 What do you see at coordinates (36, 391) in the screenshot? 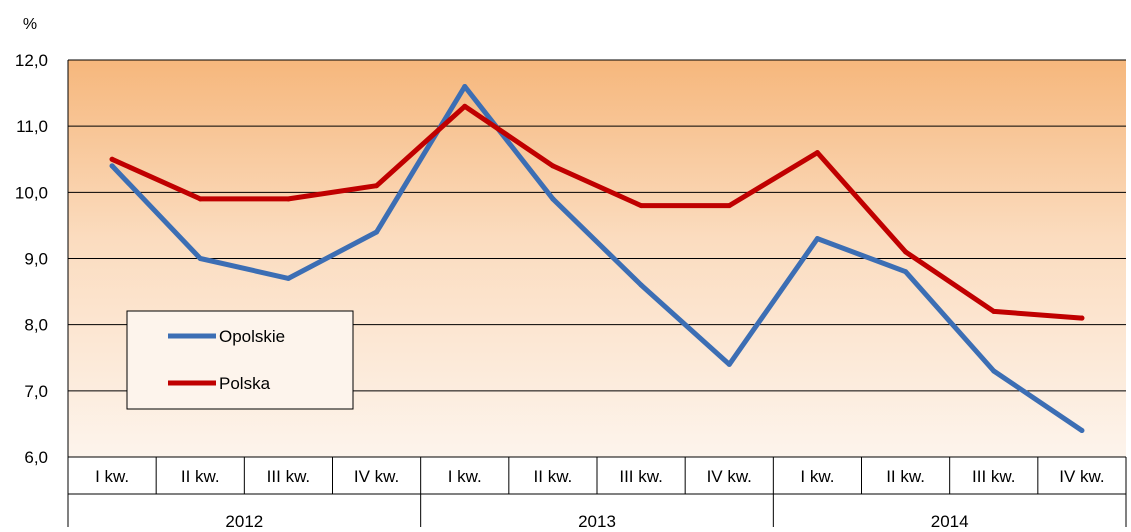
I see `y-tick-label: 7,0` at bounding box center [36, 391].